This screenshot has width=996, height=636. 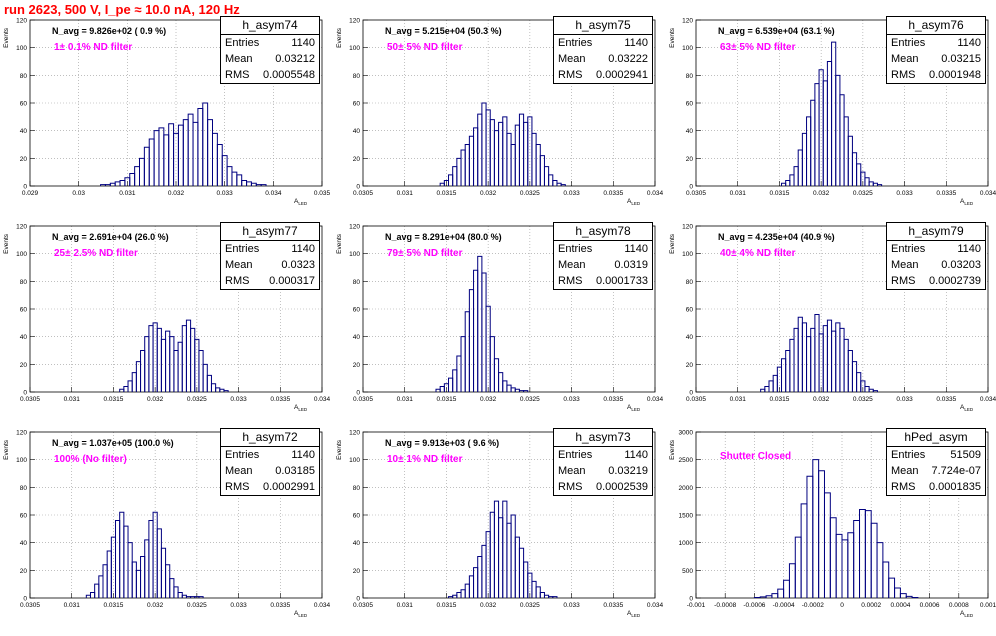 I want to click on y-tick-label: 20, so click(x=690, y=365).